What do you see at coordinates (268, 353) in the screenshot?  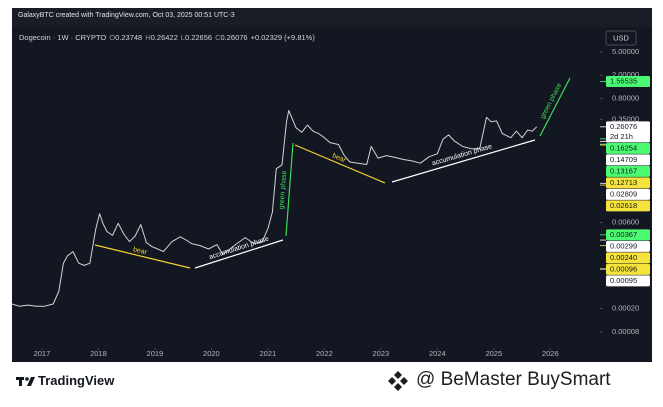 I see `x-tick-label: 2021` at bounding box center [268, 353].